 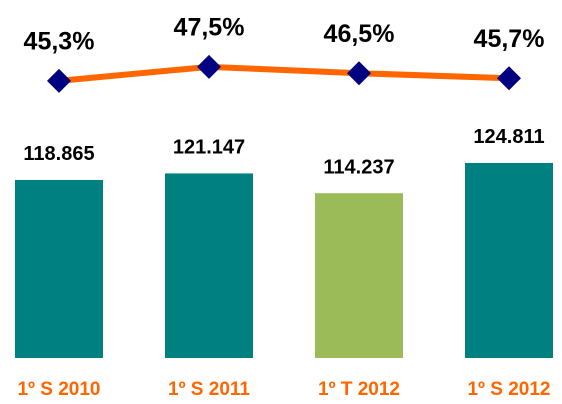 I want to click on data-label: 124.811, so click(x=508, y=137).